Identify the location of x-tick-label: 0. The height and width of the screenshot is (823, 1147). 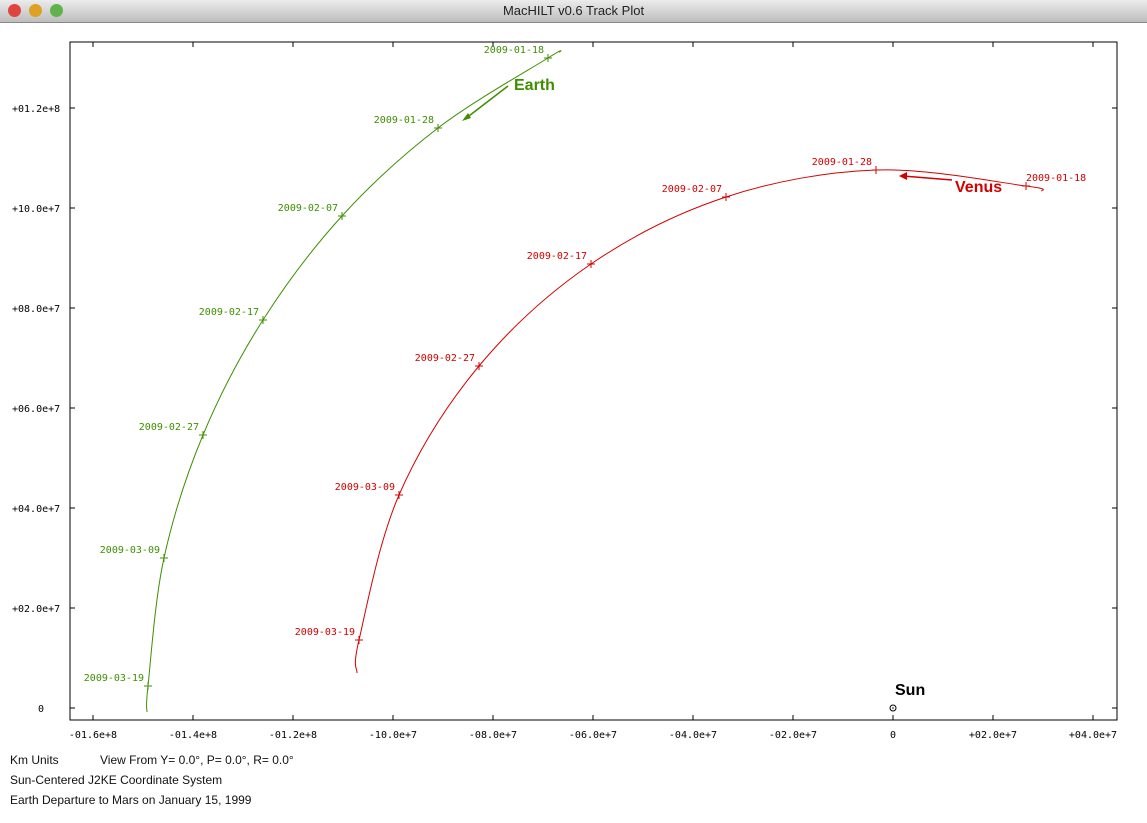
(893, 735).